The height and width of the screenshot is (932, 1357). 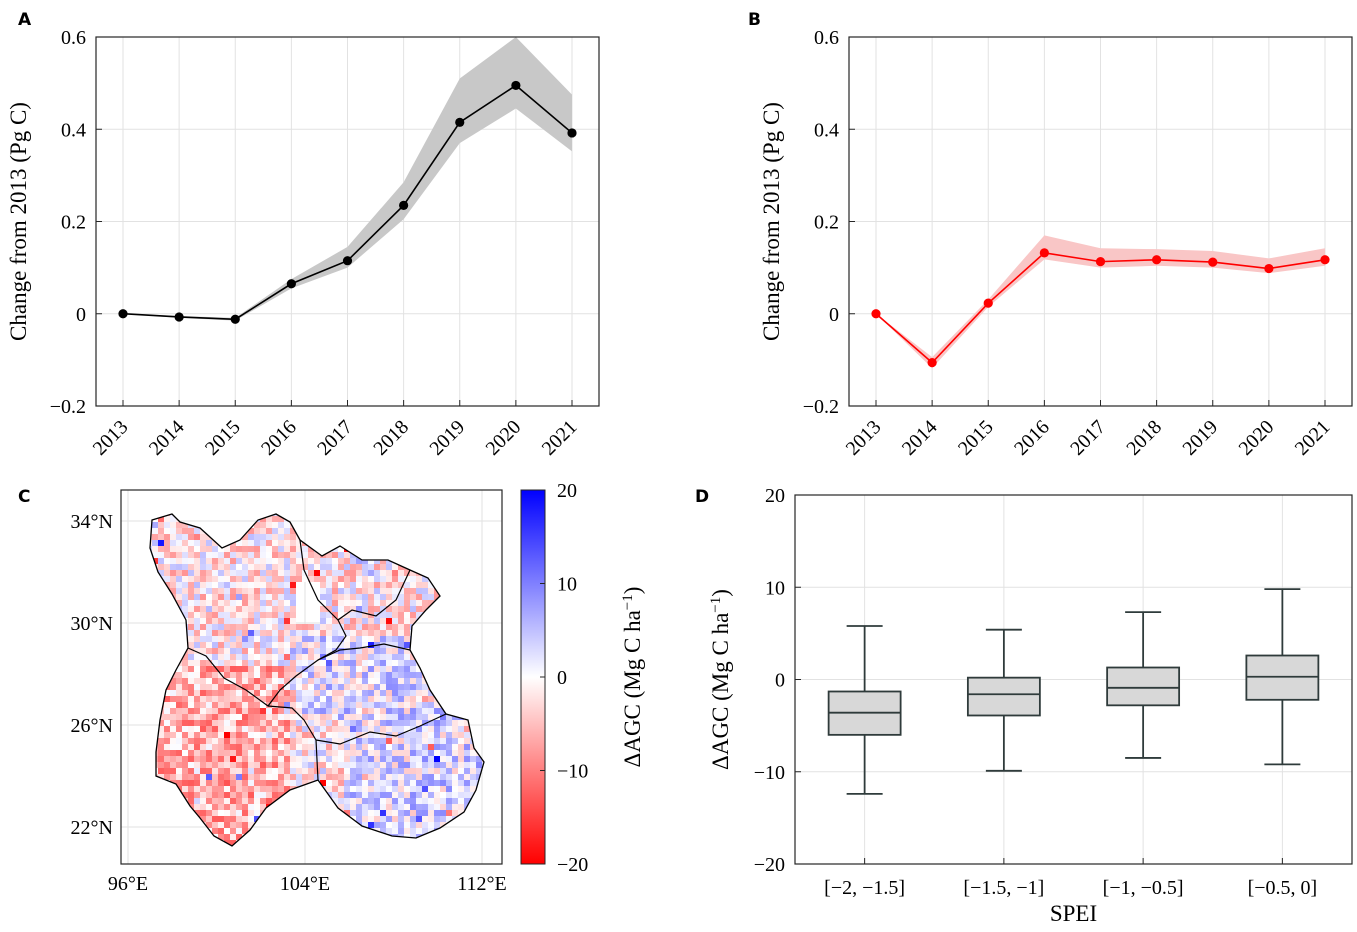 I want to click on interquartile-box, so click(x=1143, y=686).